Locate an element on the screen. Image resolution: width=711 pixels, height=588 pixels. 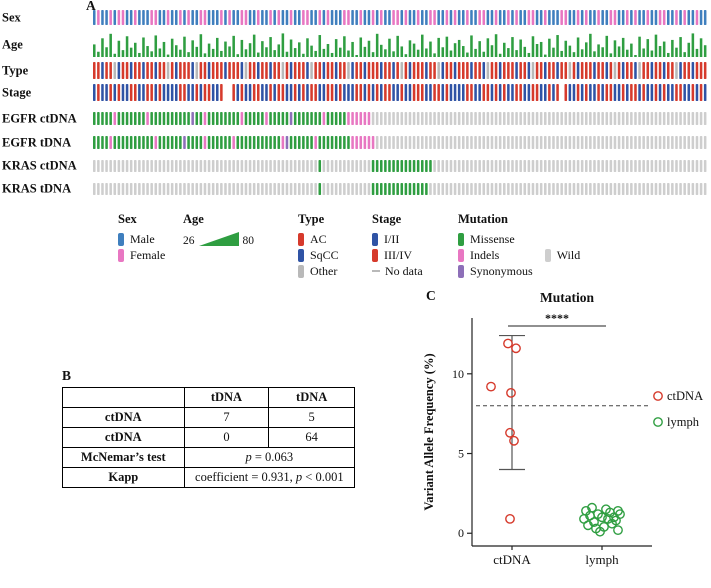
row-label-ctdna-pos: ctDNA is located at coordinates (123, 417).